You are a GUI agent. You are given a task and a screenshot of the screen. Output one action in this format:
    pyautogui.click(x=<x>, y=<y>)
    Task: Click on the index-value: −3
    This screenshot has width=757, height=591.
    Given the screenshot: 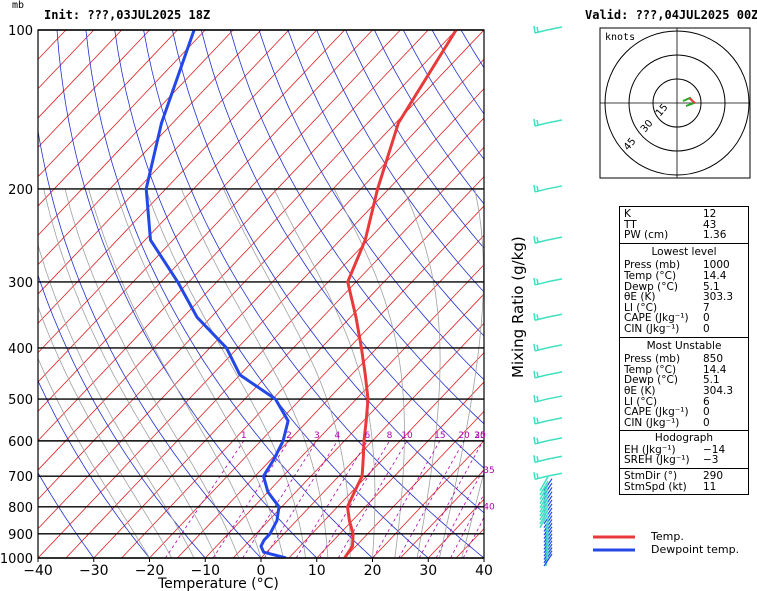 What is the action you would take?
    pyautogui.click(x=711, y=460)
    